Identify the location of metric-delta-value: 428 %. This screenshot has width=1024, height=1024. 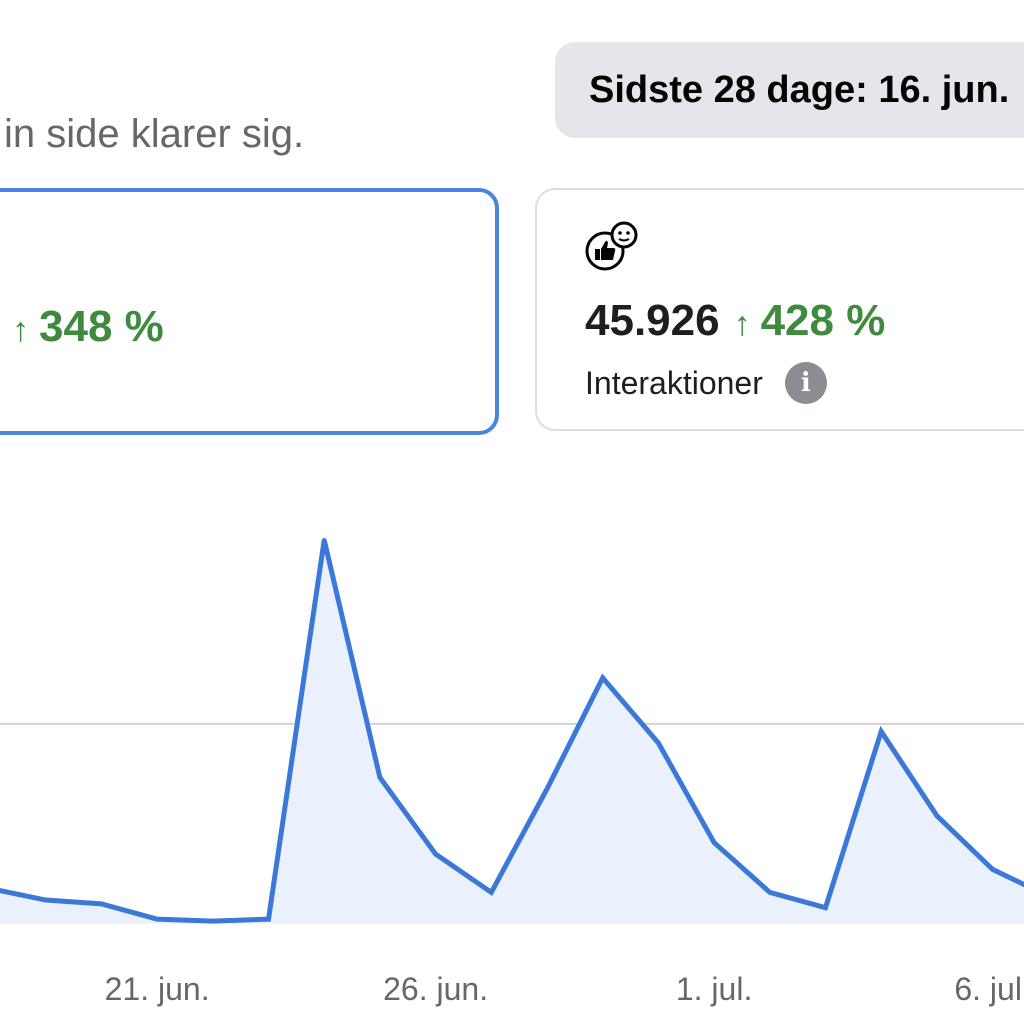
(823, 320).